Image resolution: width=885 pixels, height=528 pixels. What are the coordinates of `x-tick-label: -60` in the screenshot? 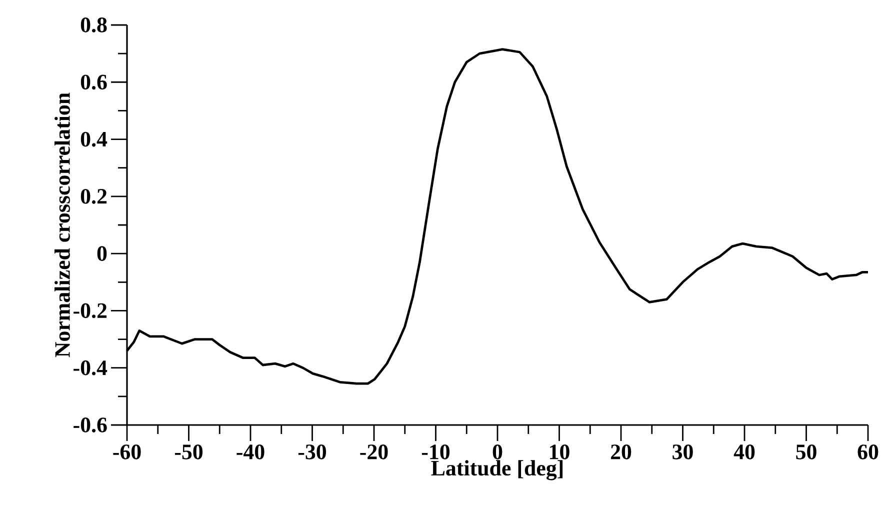 It's located at (127, 452).